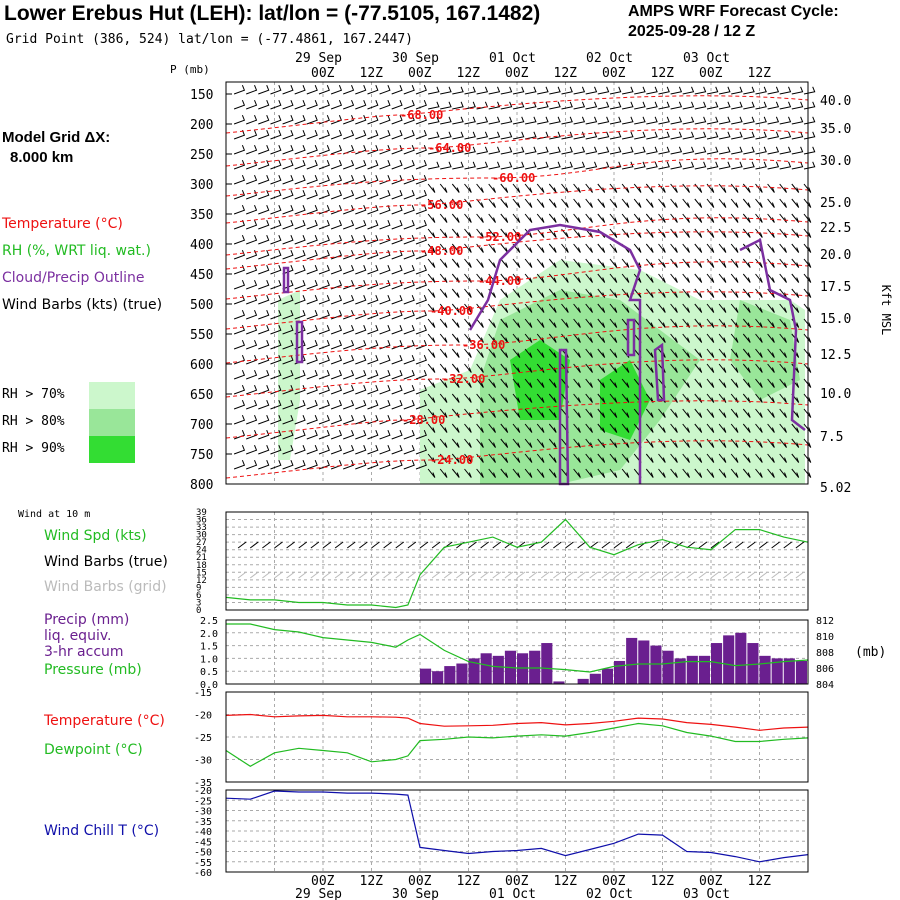 Image resolution: width=900 pixels, height=900 pixels. I want to click on top-hour-label-5: 12Z, so click(566, 73).